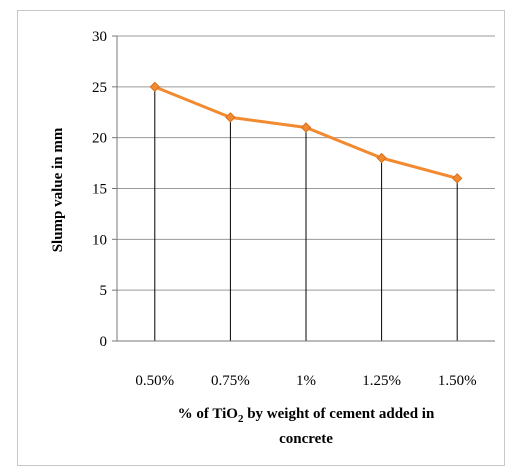 The height and width of the screenshot is (474, 512). Describe the element at coordinates (381, 381) in the screenshot. I see `x-tick-label-3: 1.25%` at that location.